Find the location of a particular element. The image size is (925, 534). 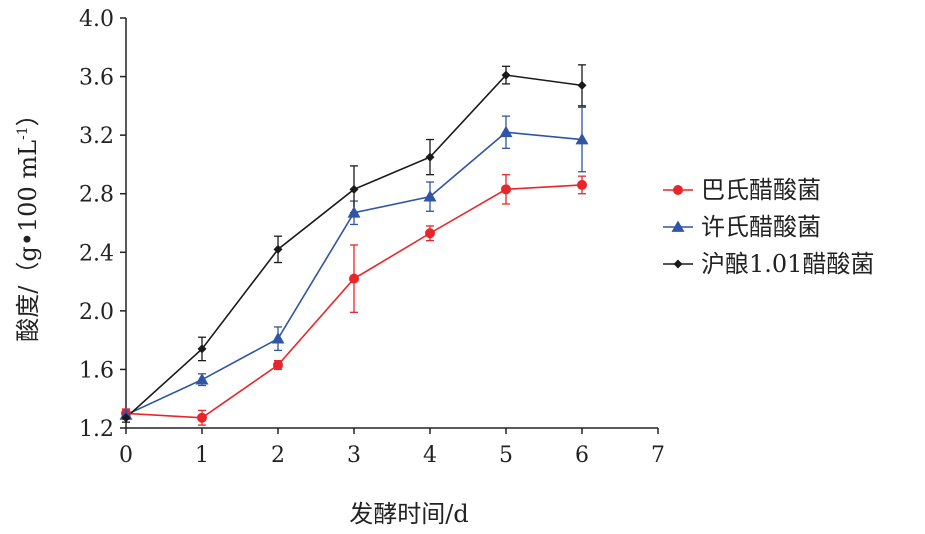

y-axis-title-main: 酸度/（g•100 mL is located at coordinates (28, 241).